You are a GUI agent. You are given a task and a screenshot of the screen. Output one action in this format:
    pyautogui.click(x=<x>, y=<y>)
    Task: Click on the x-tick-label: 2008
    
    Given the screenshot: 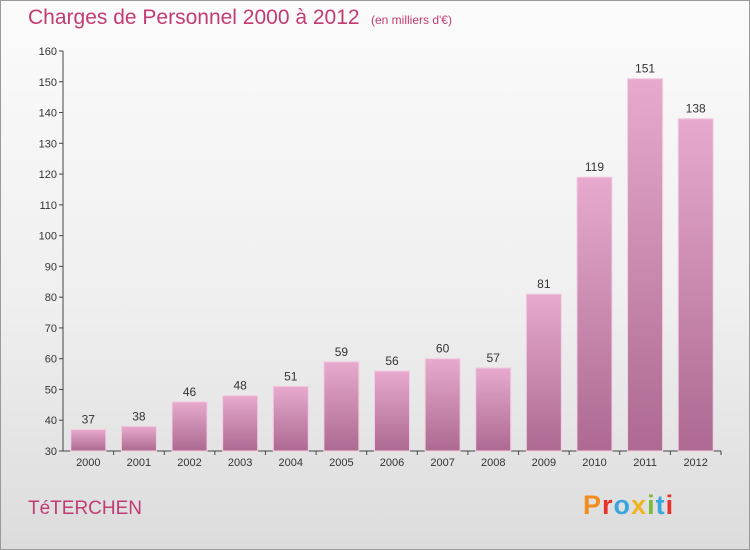 What is the action you would take?
    pyautogui.click(x=493, y=463)
    